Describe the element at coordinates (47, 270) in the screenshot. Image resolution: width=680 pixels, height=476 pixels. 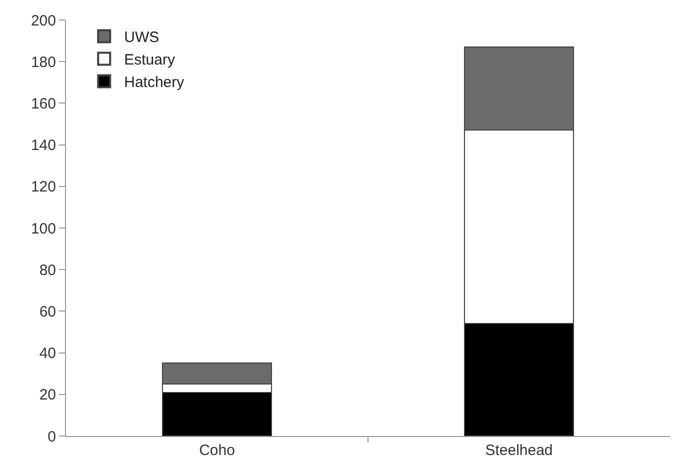
I see `y-tick-label: 80` at that location.